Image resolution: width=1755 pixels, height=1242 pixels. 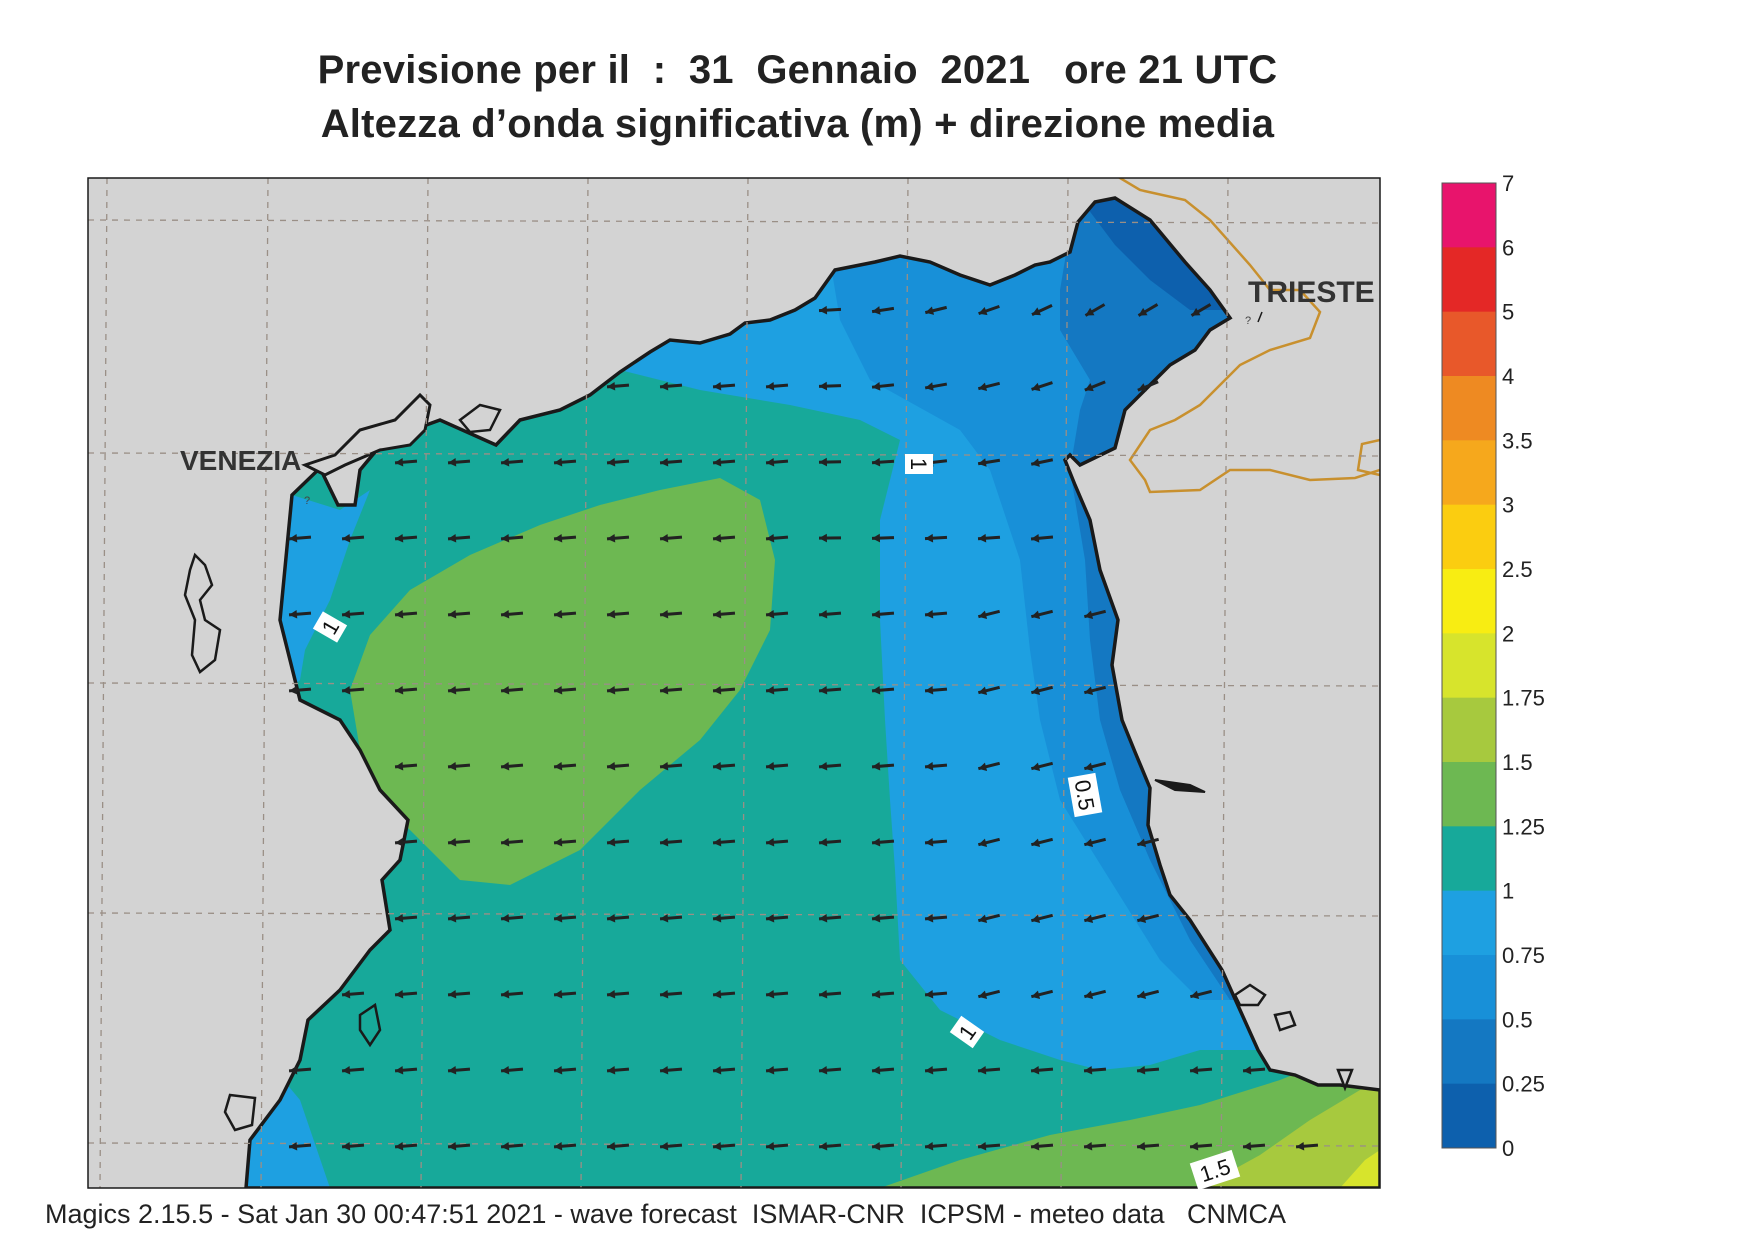 I want to click on trieste-label: TRIESTE, so click(x=1311, y=292).